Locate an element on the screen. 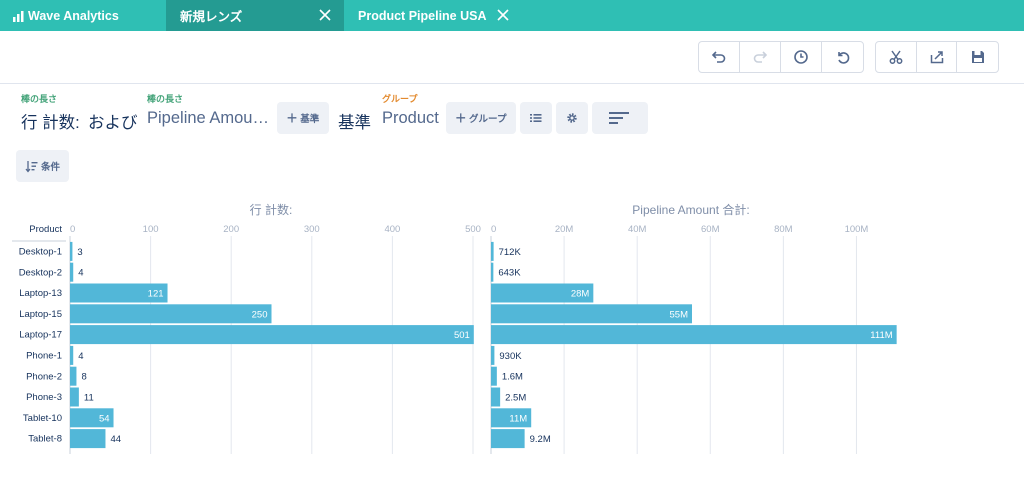  by-text: 基準 is located at coordinates (354, 123).